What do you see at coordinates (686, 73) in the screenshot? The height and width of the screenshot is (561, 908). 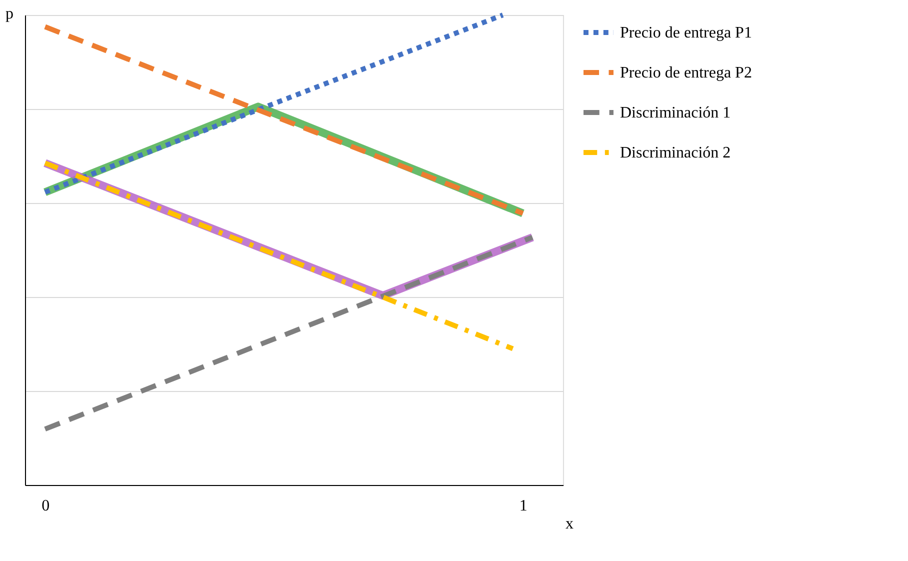 I see `legend-label: Precio de entrega P2` at bounding box center [686, 73].